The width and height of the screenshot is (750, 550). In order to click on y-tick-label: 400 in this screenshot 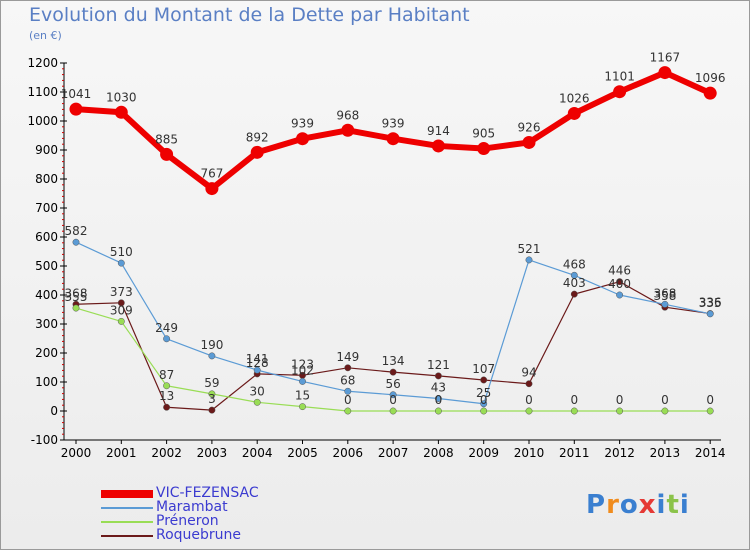, I will do `click(46, 295)`.